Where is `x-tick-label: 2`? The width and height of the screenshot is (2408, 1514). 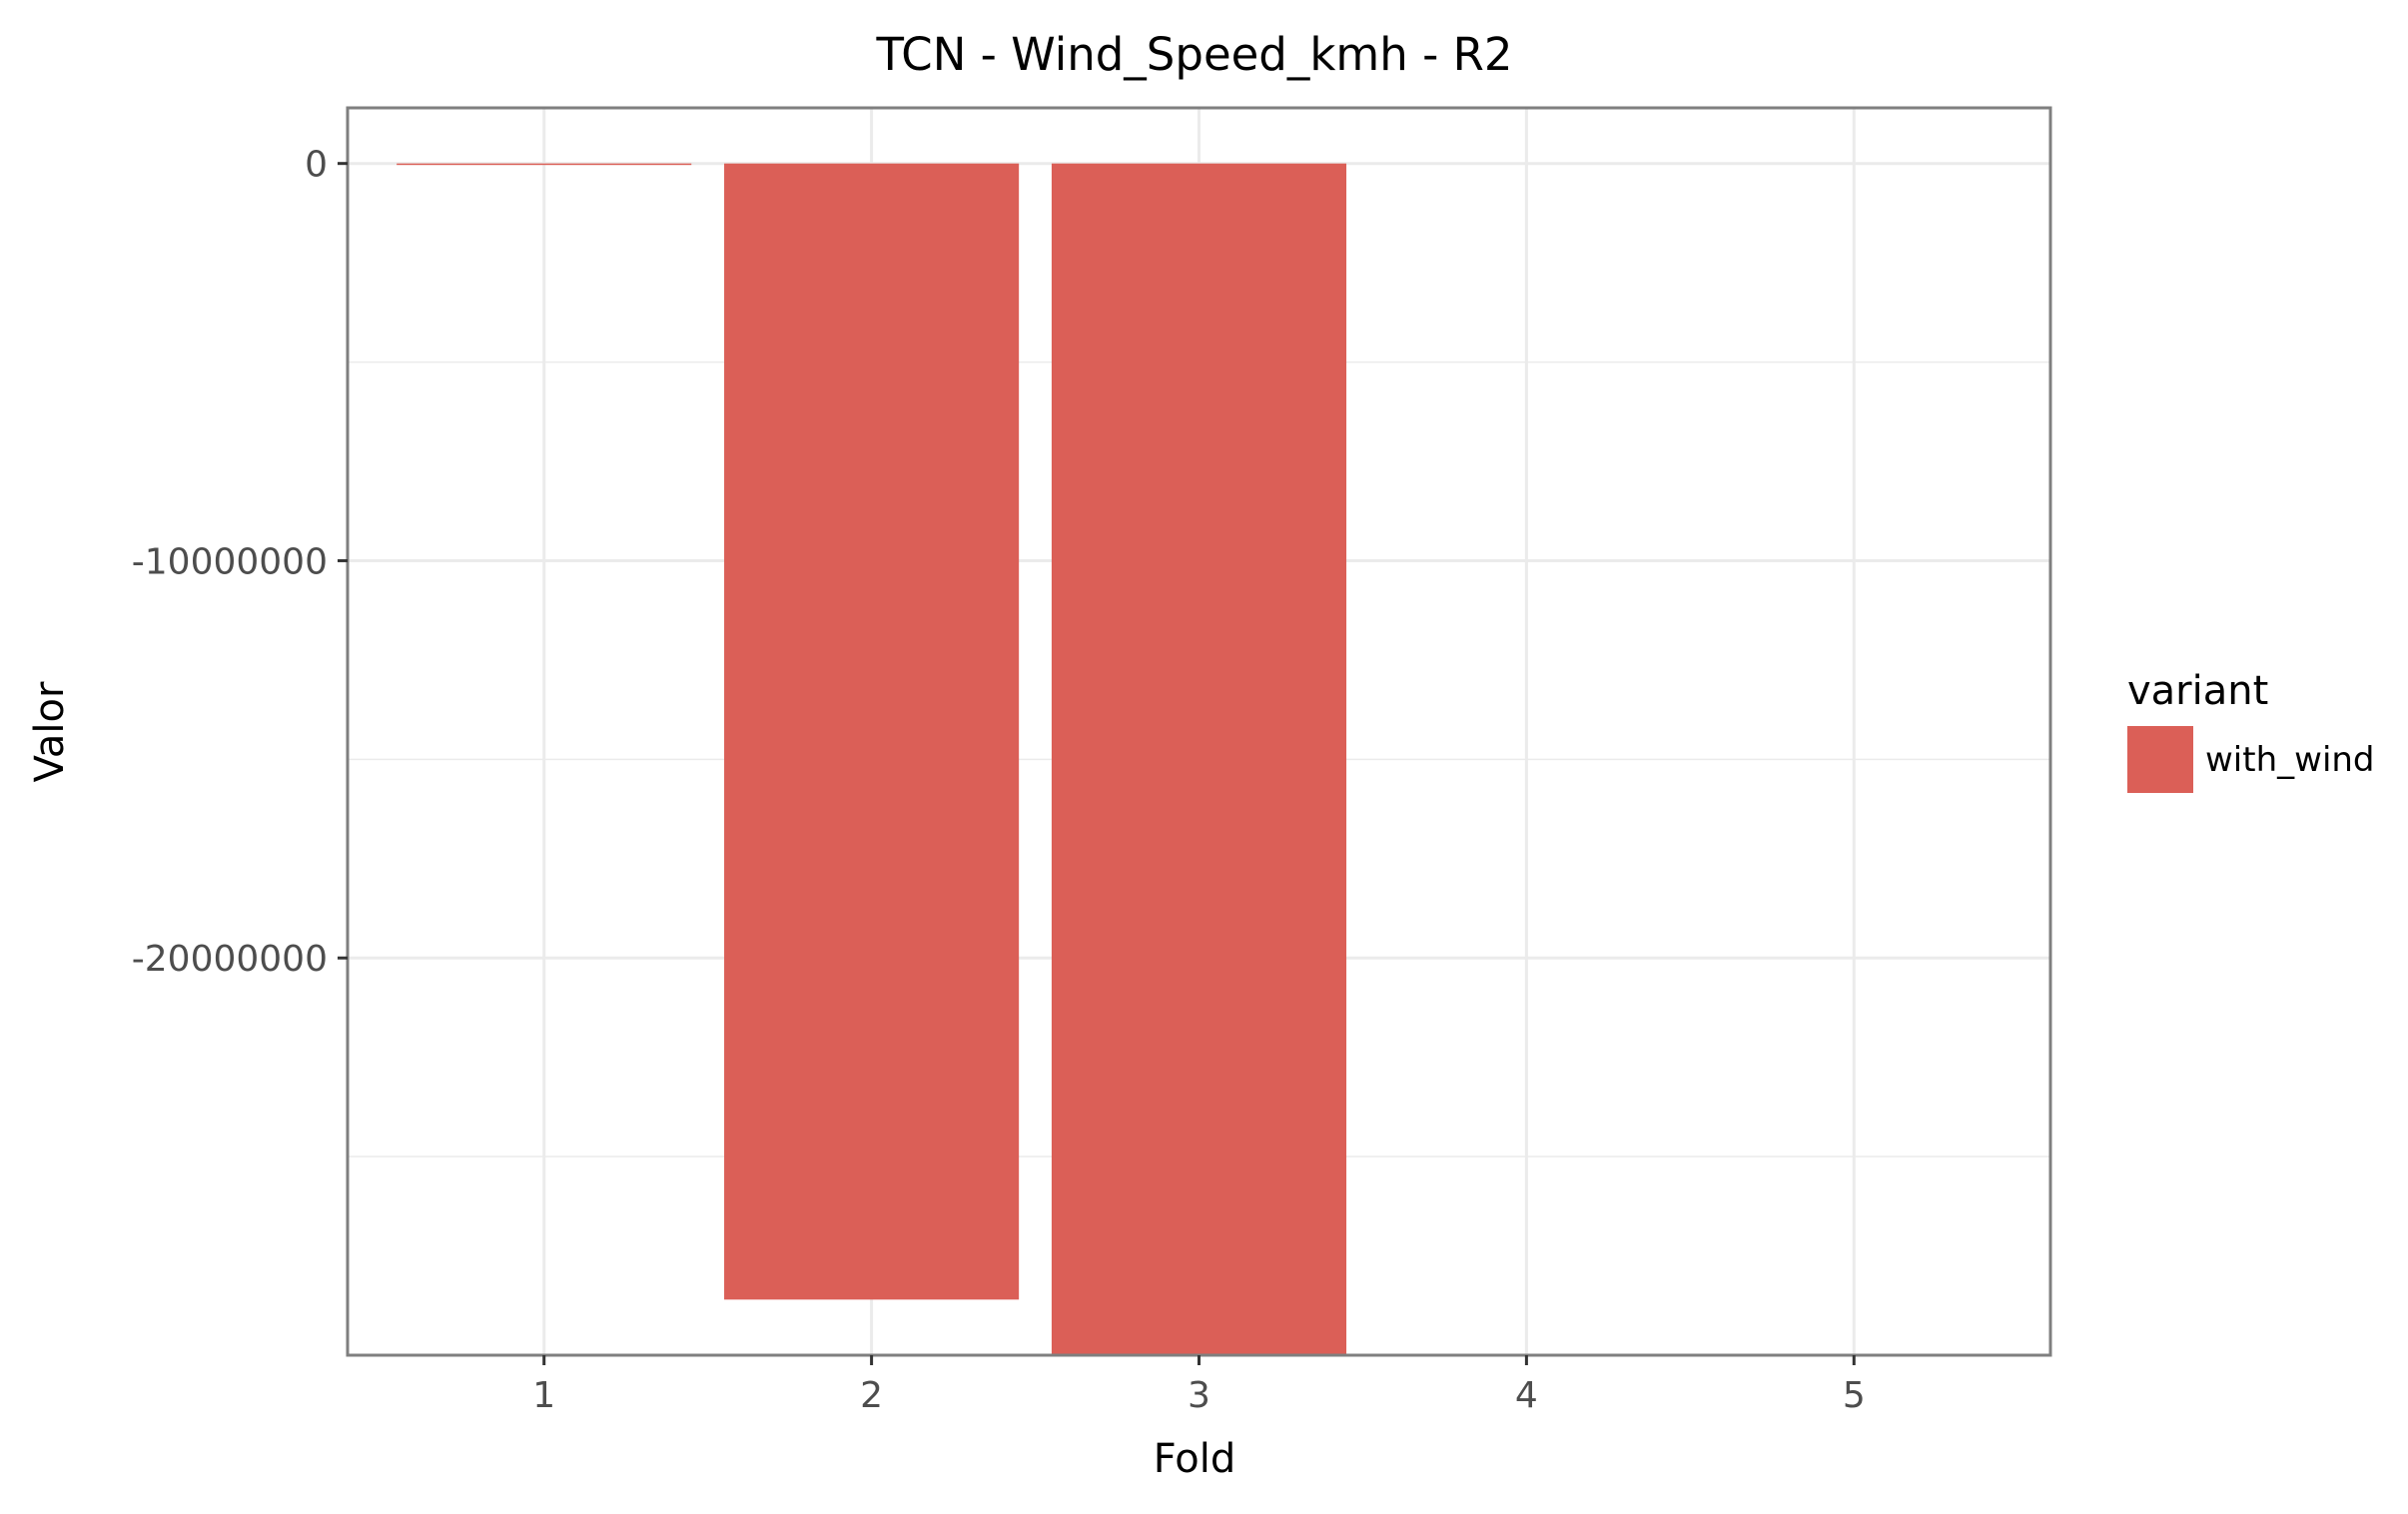
x-tick-label: 2 is located at coordinates (871, 1395).